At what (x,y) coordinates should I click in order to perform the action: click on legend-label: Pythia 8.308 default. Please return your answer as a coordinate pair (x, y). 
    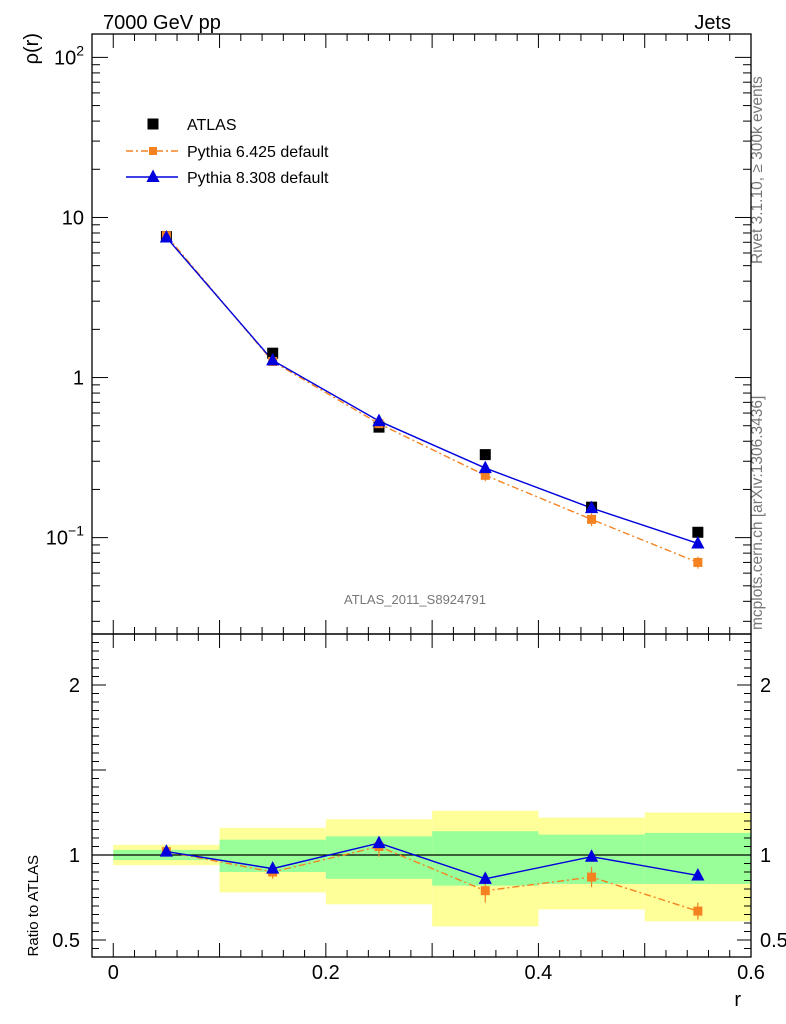
    Looking at the image, I should click on (258, 178).